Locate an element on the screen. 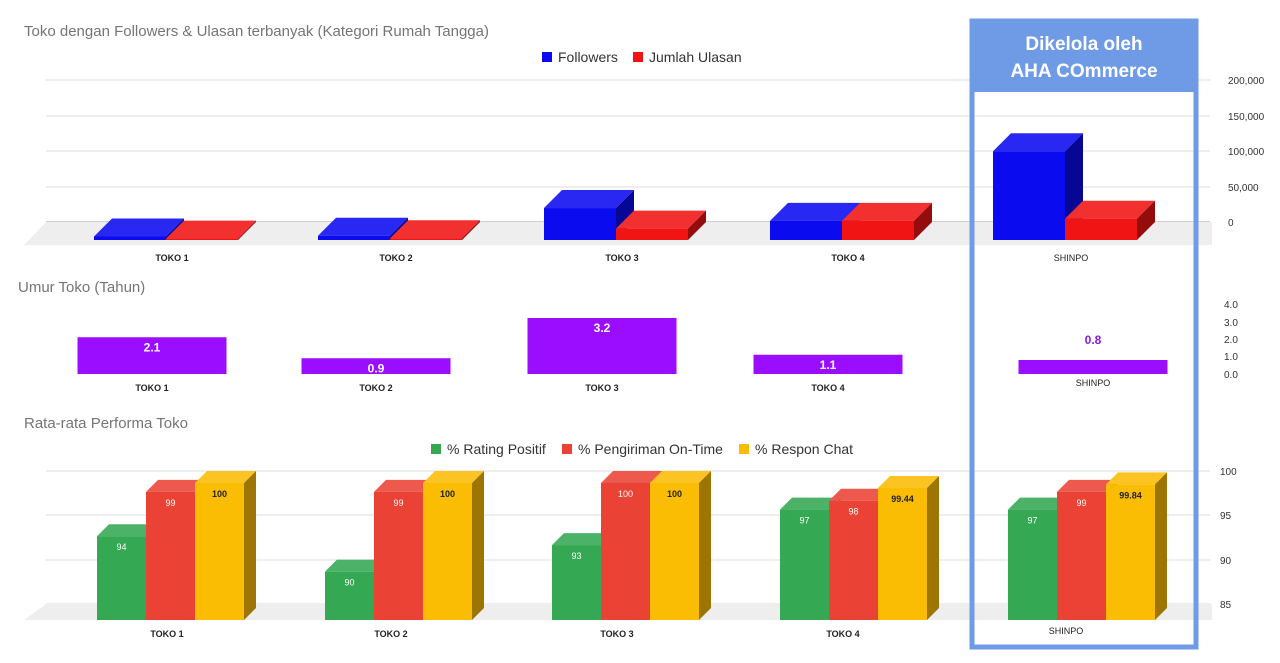 Image resolution: width=1280 pixels, height=663 pixels. chart2-y-tick: 0.0 is located at coordinates (1231, 375).